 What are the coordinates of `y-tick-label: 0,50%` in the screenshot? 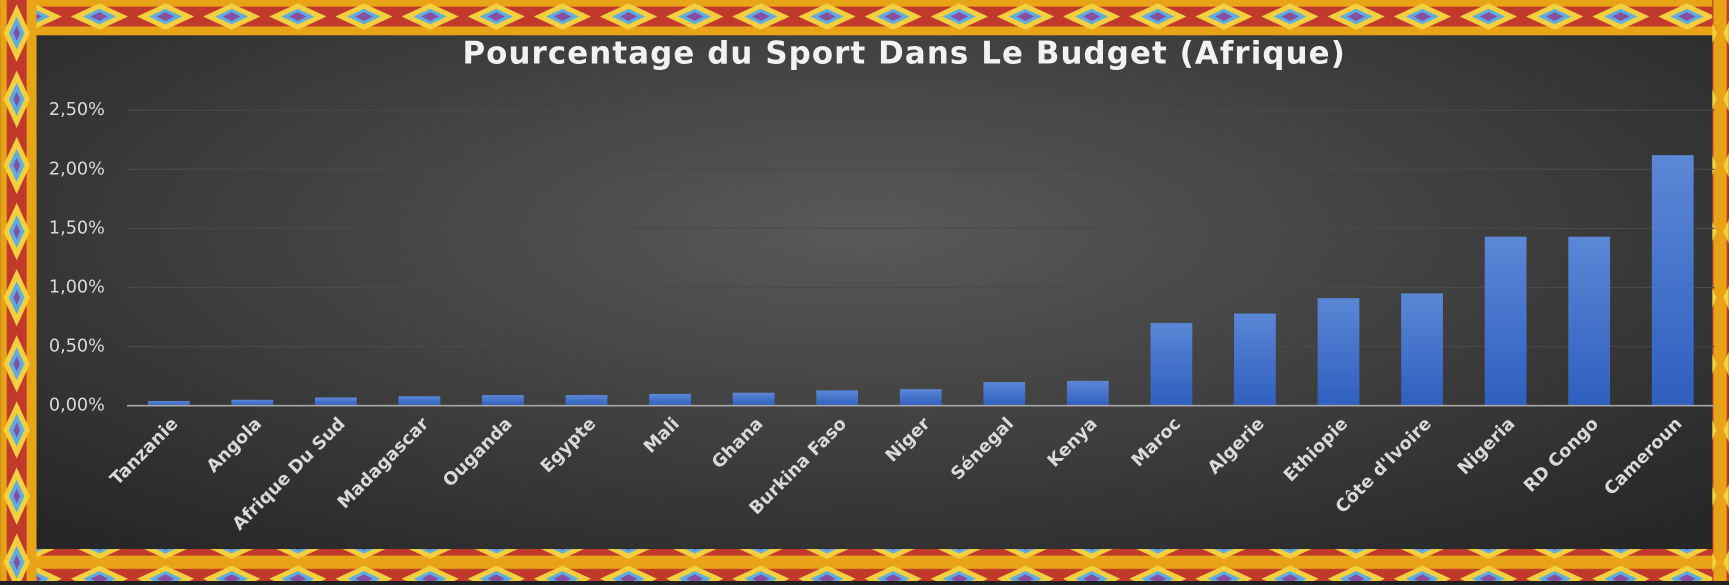 It's located at (77, 347).